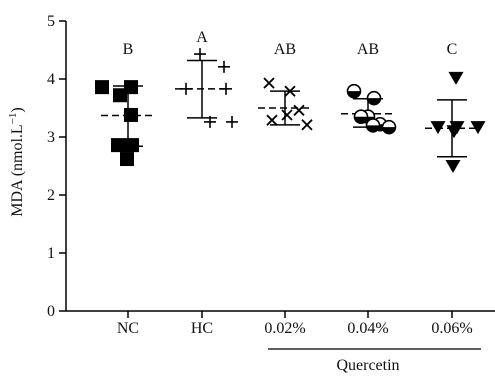  I want to click on y-axis-label-close: ), so click(17, 109).